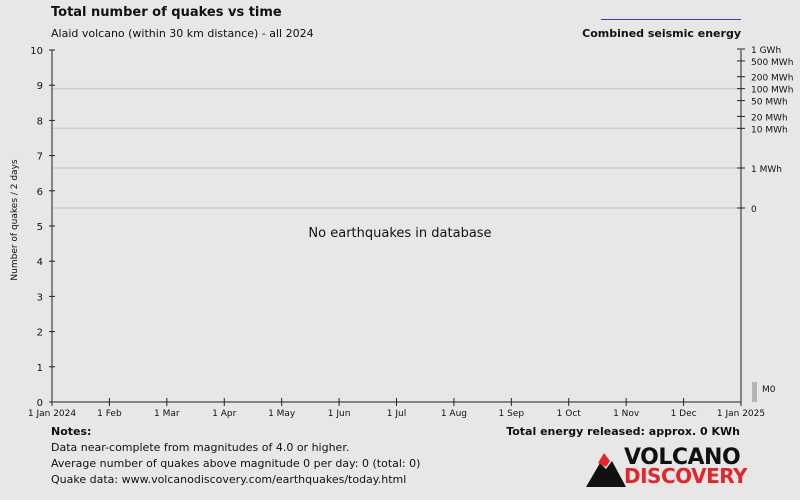  What do you see at coordinates (396, 414) in the screenshot?
I see `x-tick-label: 1 Jul` at bounding box center [396, 414].